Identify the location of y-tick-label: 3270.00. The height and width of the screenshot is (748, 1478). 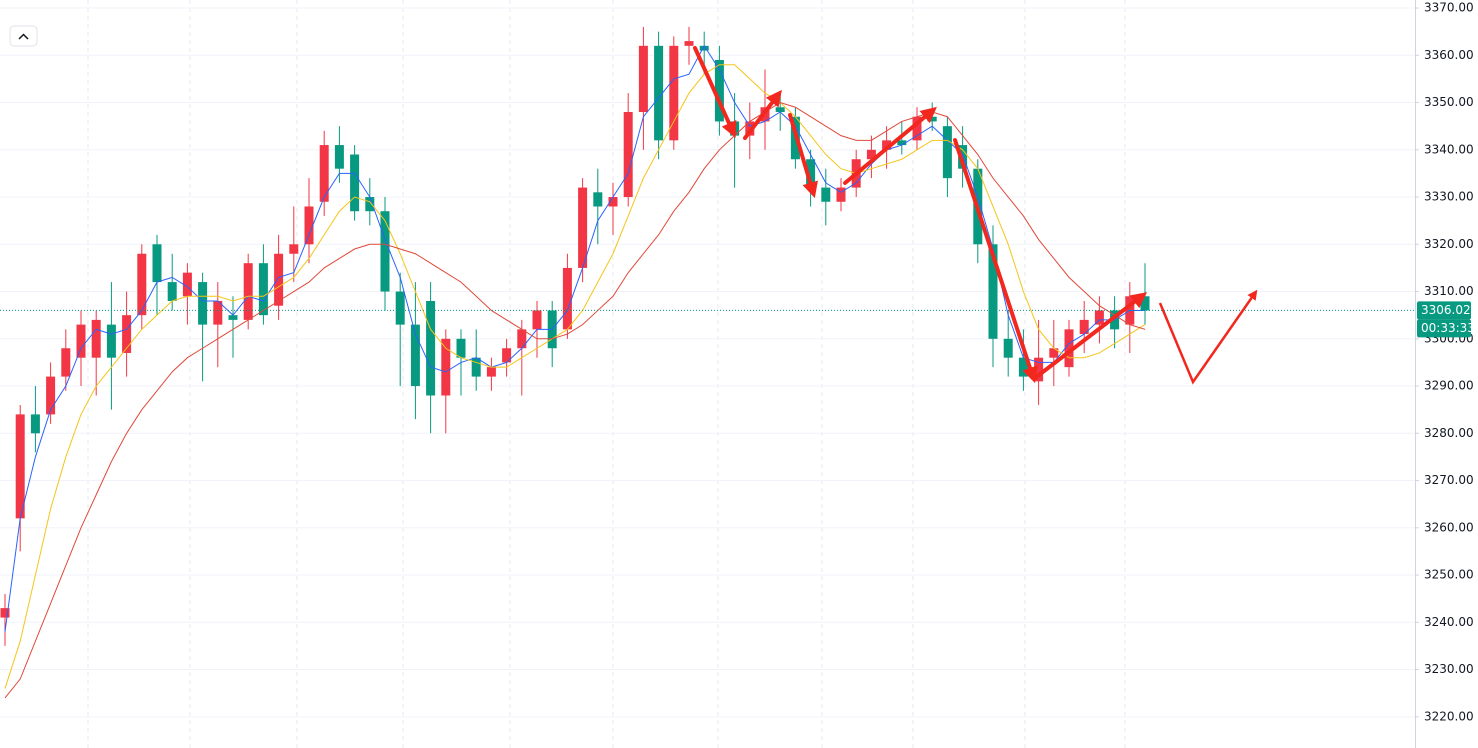
(1449, 480).